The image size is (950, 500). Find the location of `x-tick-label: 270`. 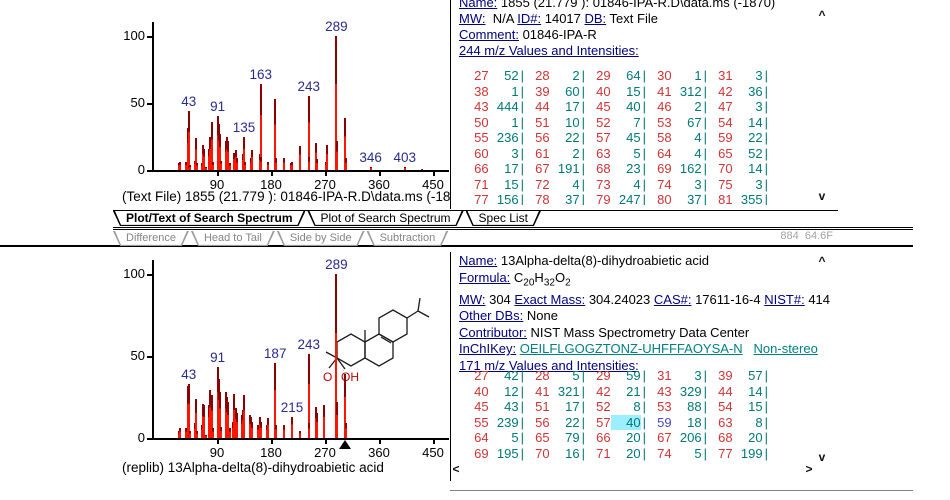

x-tick-label: 270 is located at coordinates (325, 452).